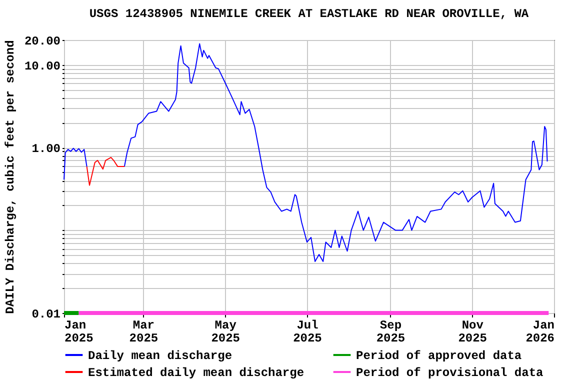 The width and height of the screenshot is (576, 384). I want to click on y-tick-label: 1.00, so click(46, 149).